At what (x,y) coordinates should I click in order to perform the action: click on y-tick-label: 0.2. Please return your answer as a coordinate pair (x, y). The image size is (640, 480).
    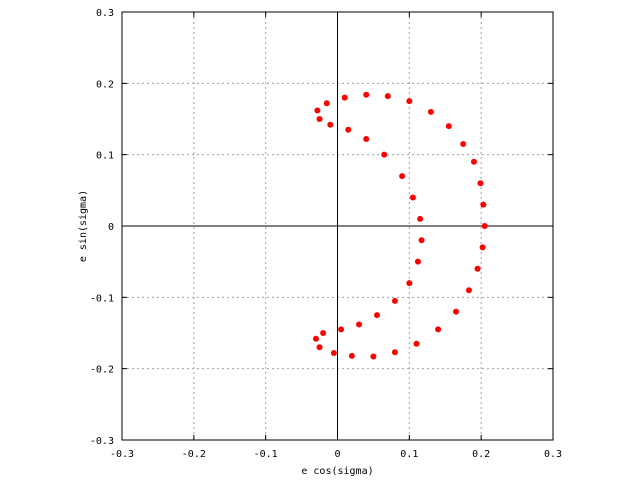
    Looking at the image, I should click on (105, 84).